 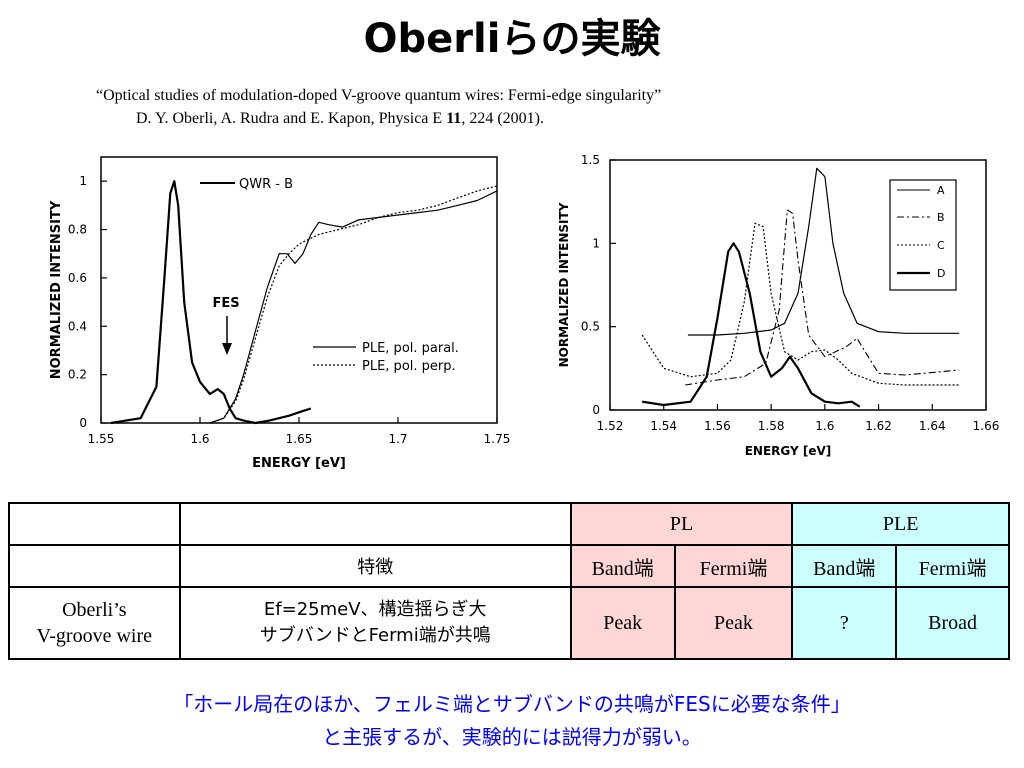 What do you see at coordinates (932, 426) in the screenshot?
I see `x-tick-label: 1.64` at bounding box center [932, 426].